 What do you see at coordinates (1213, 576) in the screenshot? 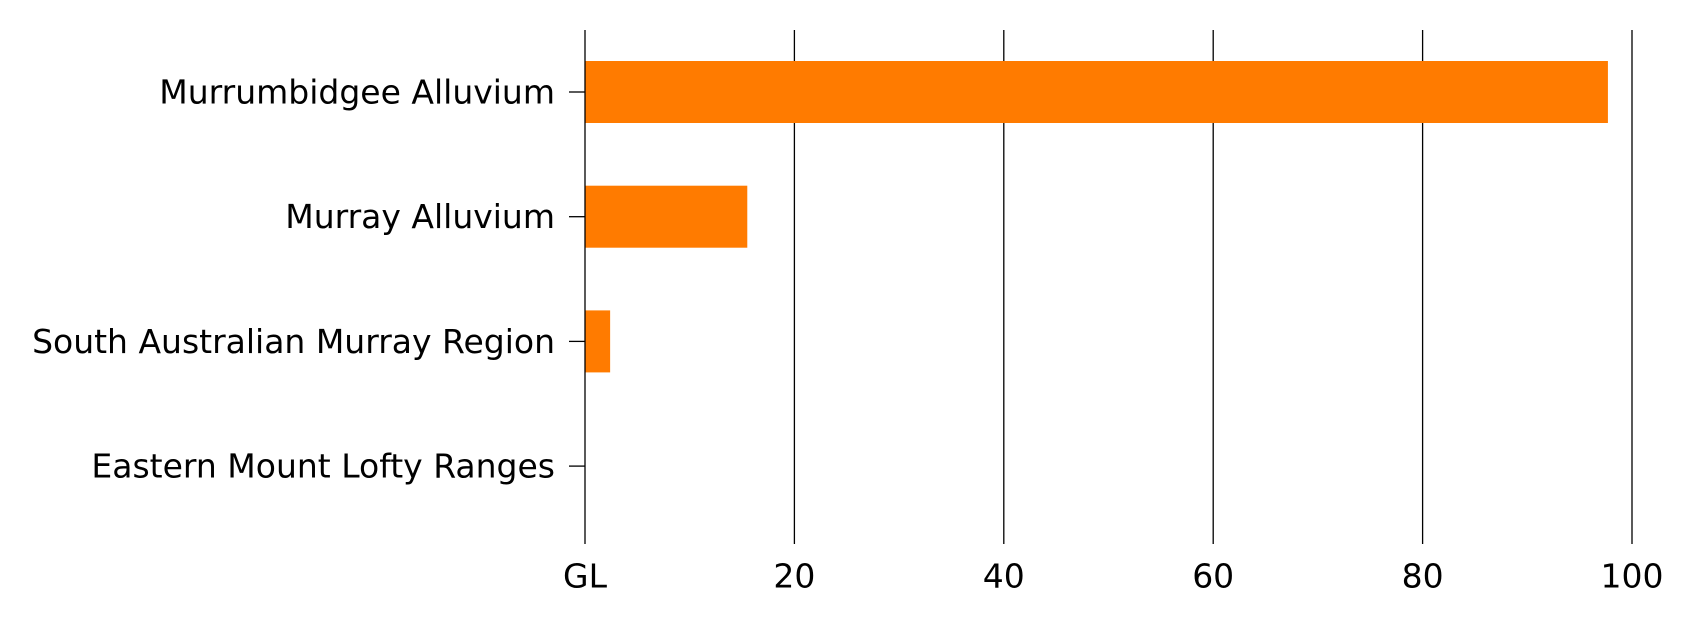
I see `x-tick-label-60: 60` at bounding box center [1213, 576].